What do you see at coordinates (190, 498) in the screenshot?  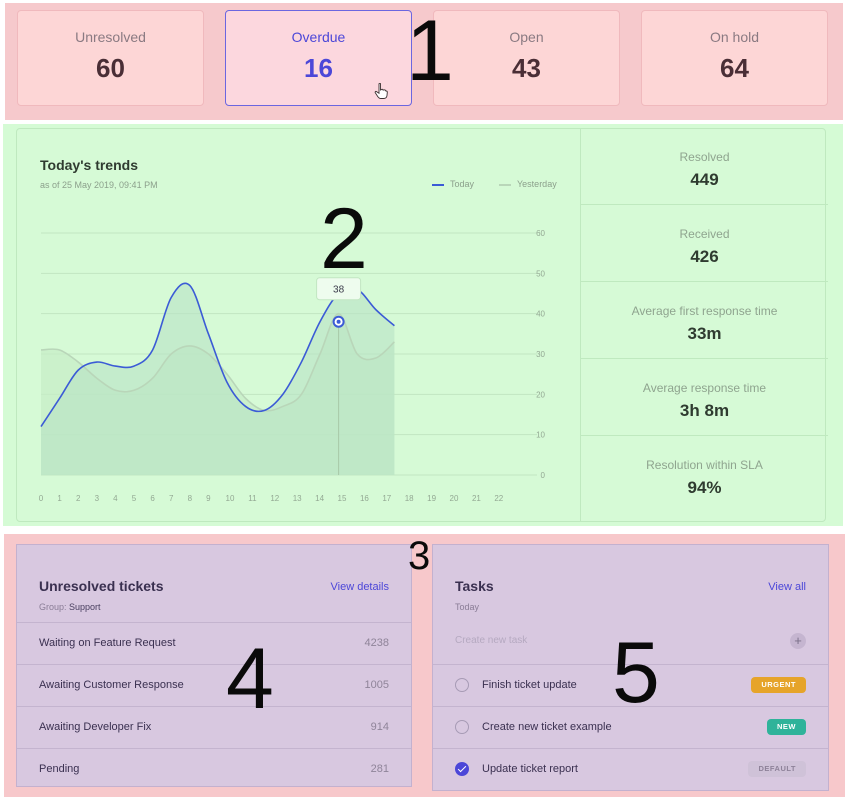 I see `x-tick-label: 8` at bounding box center [190, 498].